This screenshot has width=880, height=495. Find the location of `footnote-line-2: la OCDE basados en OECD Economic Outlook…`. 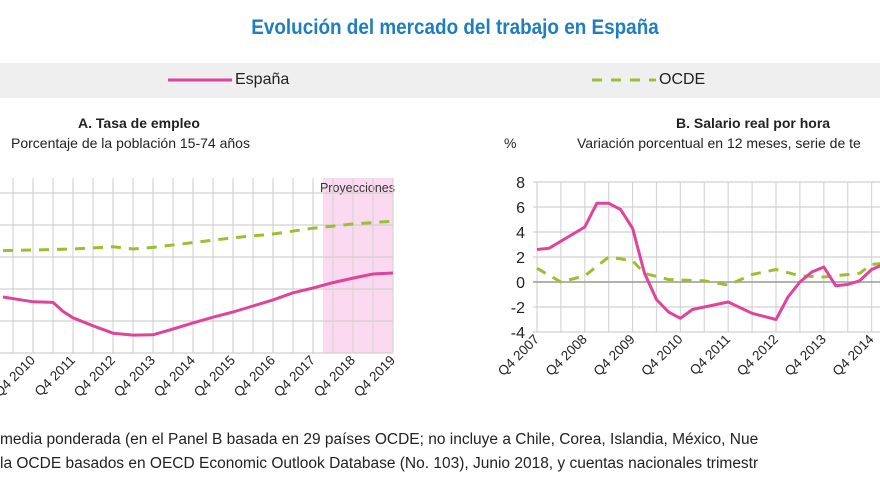

footnote-line-2: la OCDE basados en OECD Economic Outlook… is located at coordinates (379, 463).